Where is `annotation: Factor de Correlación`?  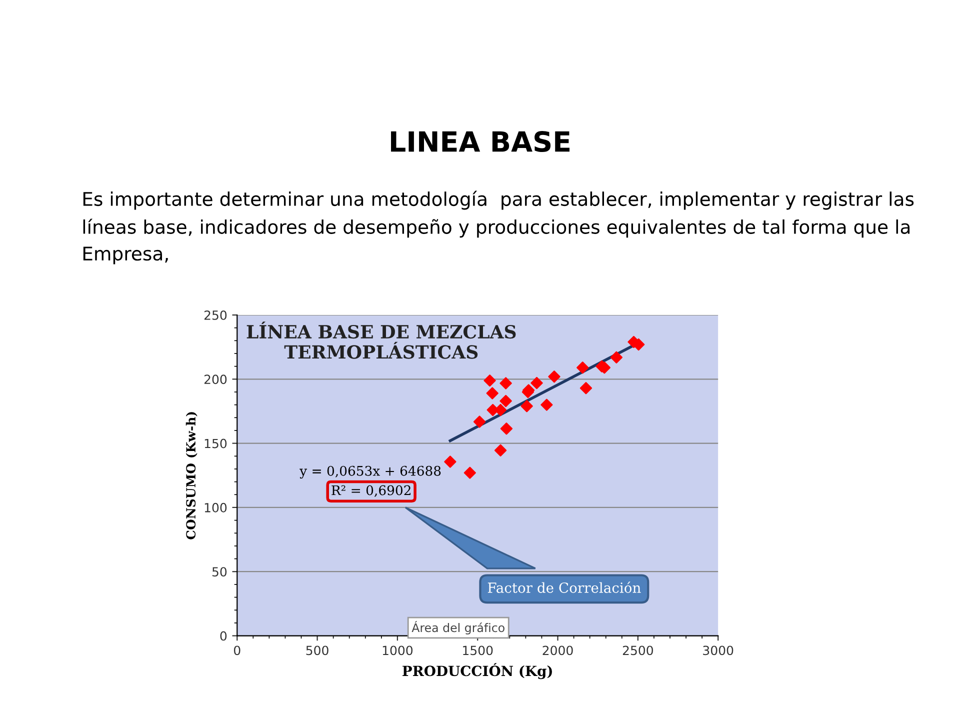
annotation: Factor de Correlación is located at coordinates (564, 587).